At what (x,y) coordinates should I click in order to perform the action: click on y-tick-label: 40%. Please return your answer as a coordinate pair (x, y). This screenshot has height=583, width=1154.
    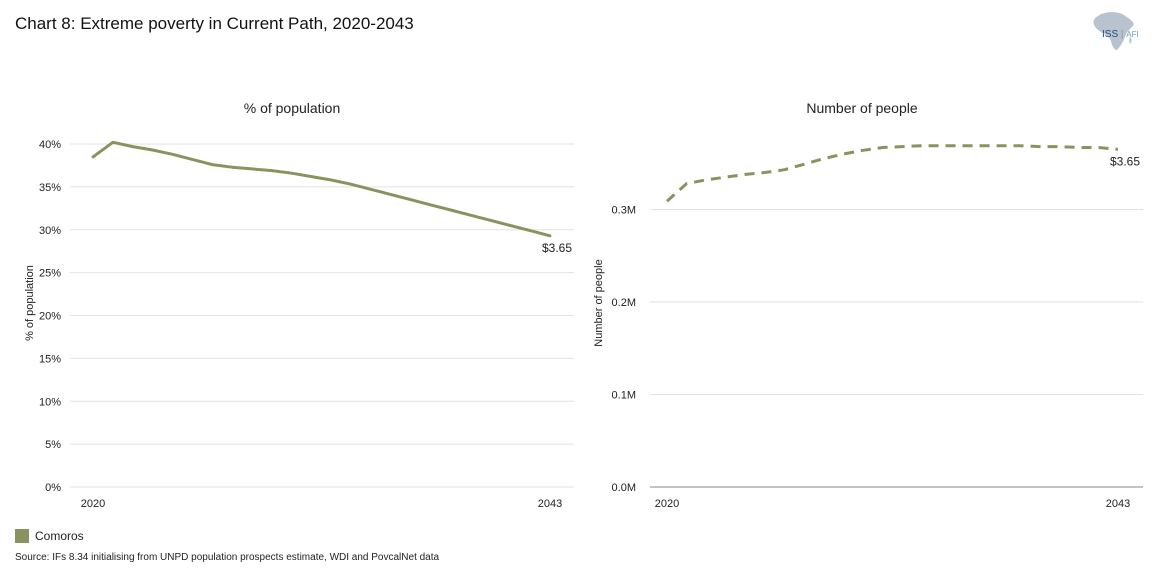
    Looking at the image, I should click on (50, 145).